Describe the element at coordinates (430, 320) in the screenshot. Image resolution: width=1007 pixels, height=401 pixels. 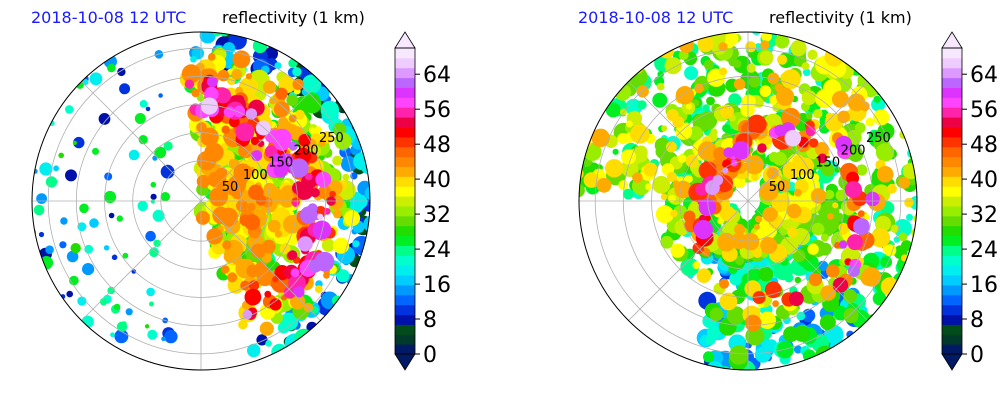
I see `colorbar-tick-label: 8` at that location.